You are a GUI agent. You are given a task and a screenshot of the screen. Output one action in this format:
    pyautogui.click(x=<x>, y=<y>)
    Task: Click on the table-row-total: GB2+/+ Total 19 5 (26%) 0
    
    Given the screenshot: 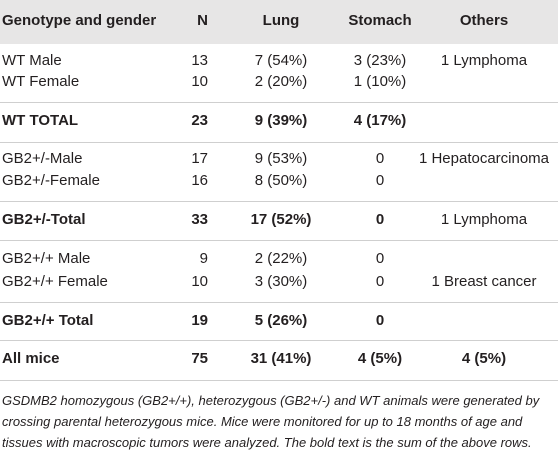 What is the action you would take?
    pyautogui.click(x=279, y=321)
    